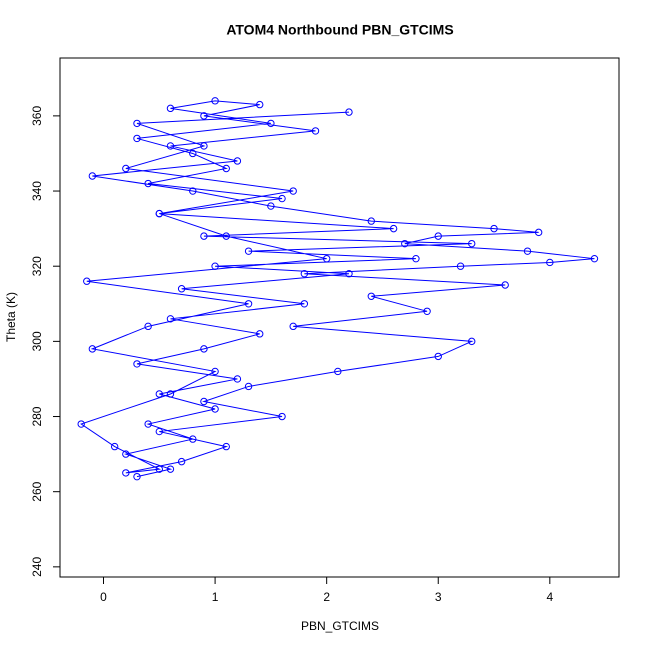 This screenshot has width=650, height=655. I want to click on y-tick-label: 300, so click(37, 341).